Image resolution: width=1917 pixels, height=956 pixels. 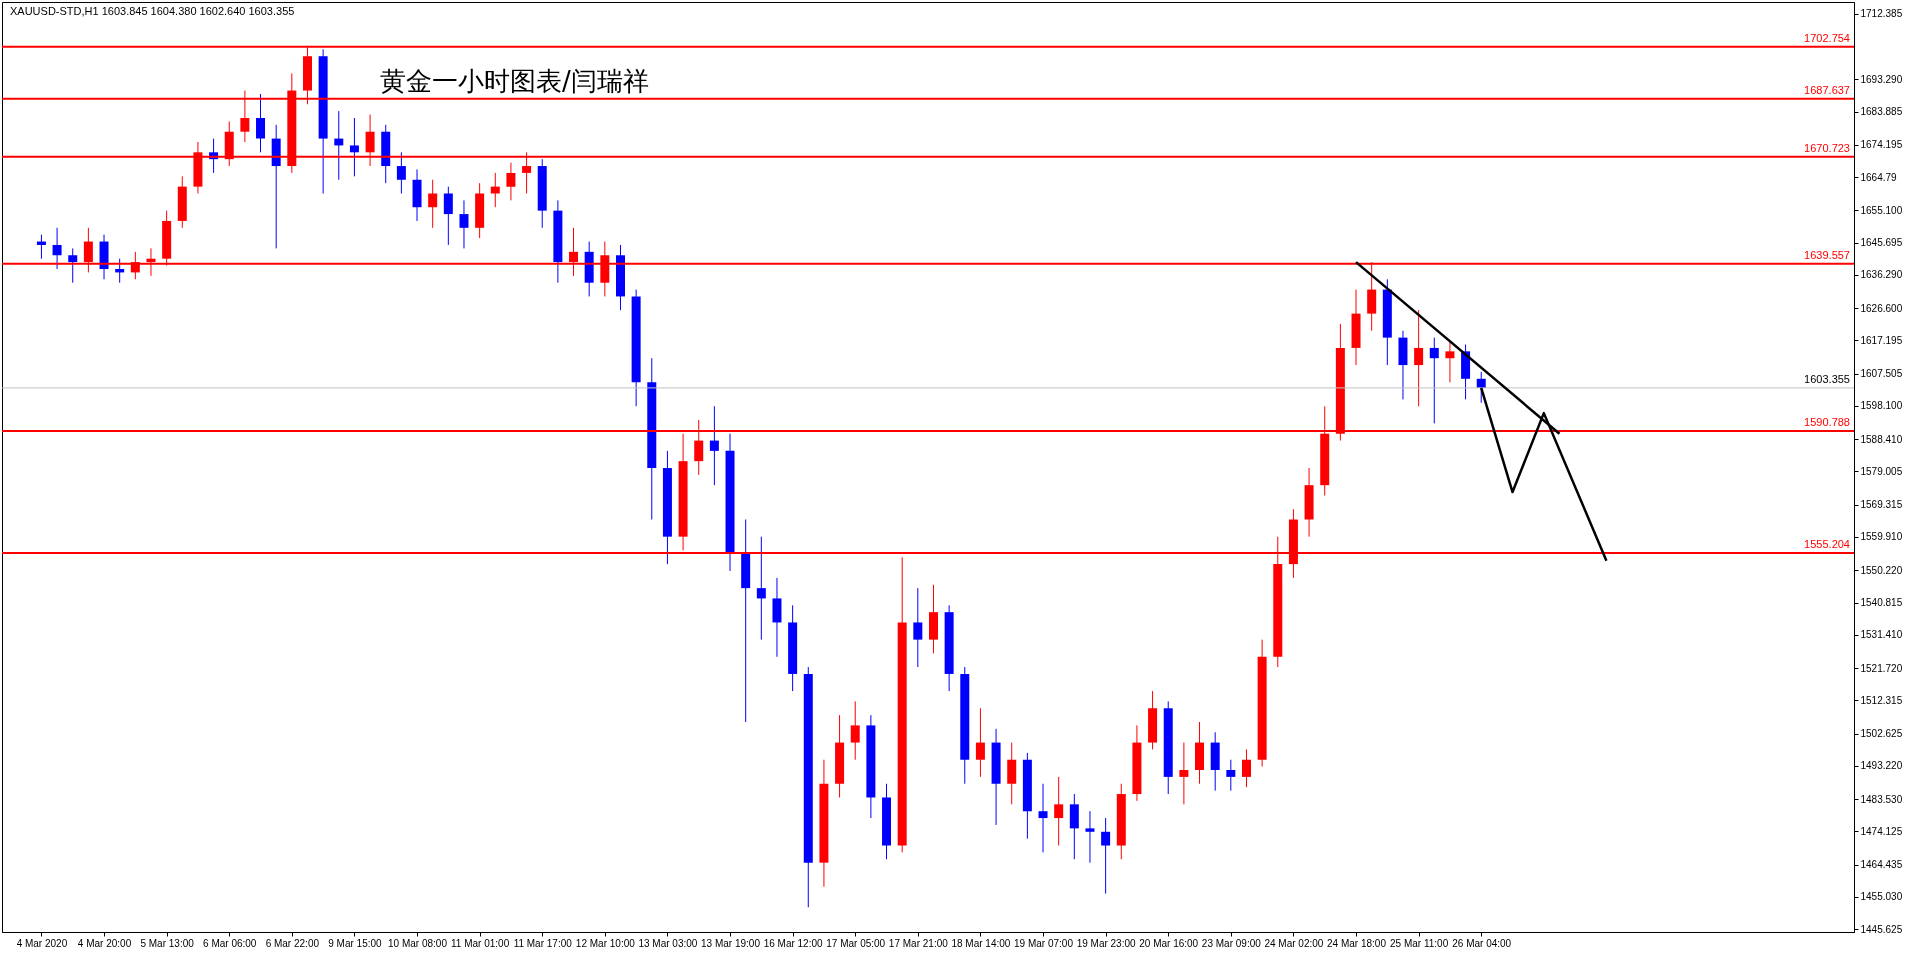 What do you see at coordinates (543, 943) in the screenshot?
I see `x-tick-label: 11 Mar 17:00` at bounding box center [543, 943].